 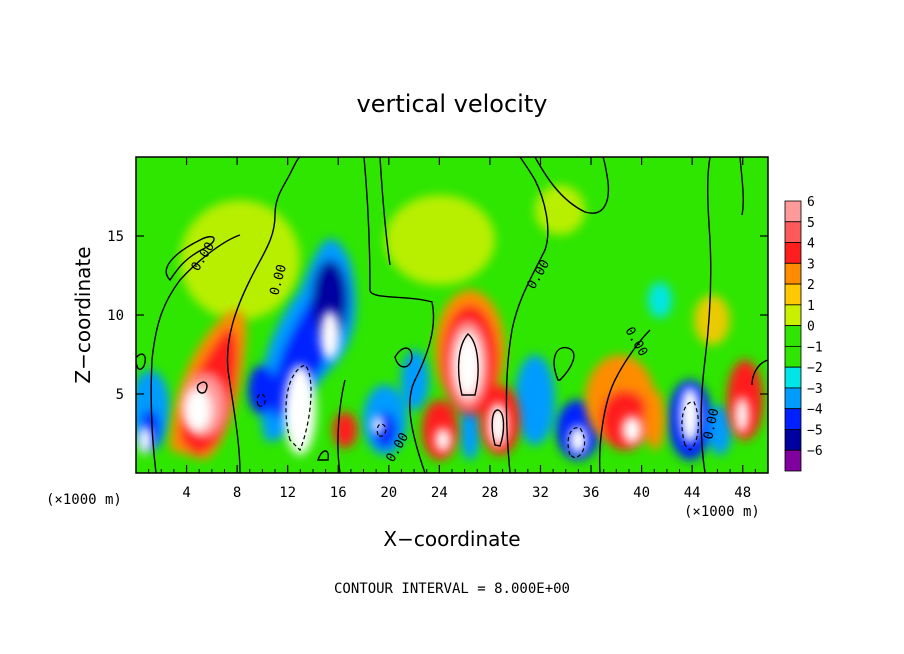 What do you see at coordinates (120, 395) in the screenshot?
I see `y-tick-label: 5` at bounding box center [120, 395].